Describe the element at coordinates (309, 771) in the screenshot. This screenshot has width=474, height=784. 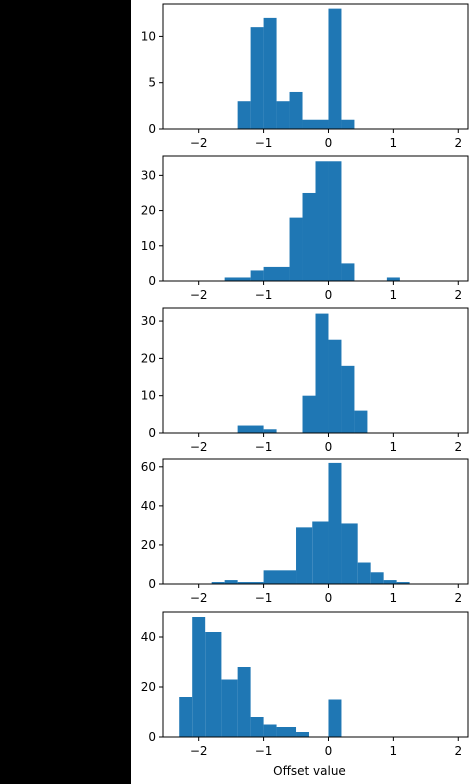
I see `x-axis-label: Offset value` at that location.